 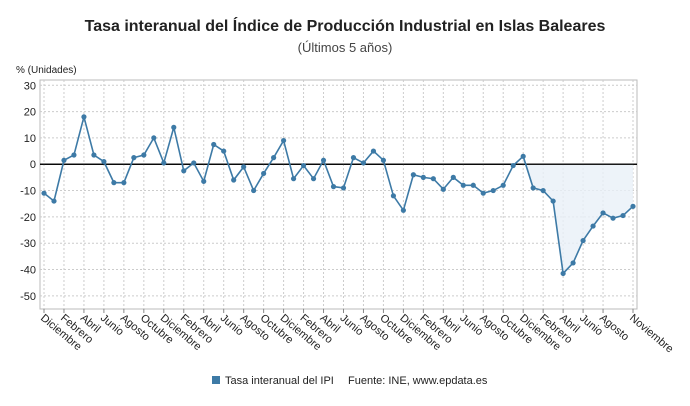 I want to click on y-tick-label: -30, so click(x=28, y=244).